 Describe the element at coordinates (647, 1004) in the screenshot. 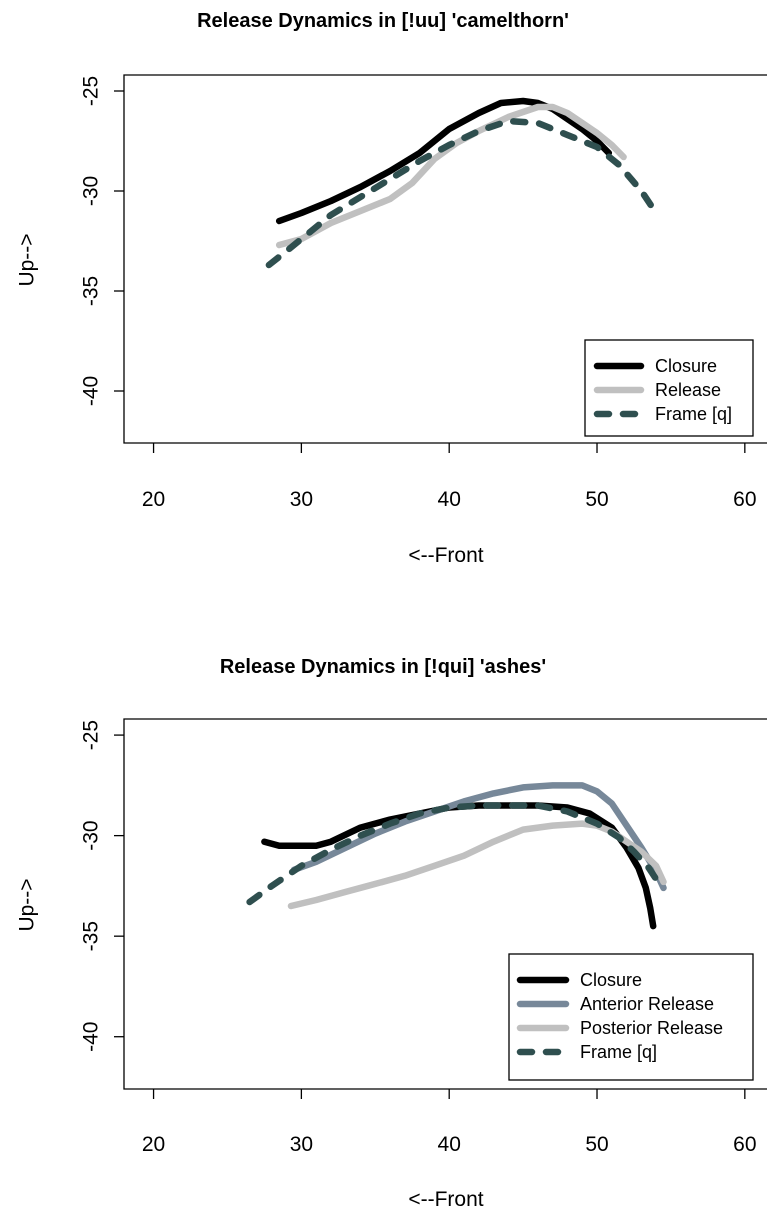

I see `legend-entry: Anterior Release` at that location.